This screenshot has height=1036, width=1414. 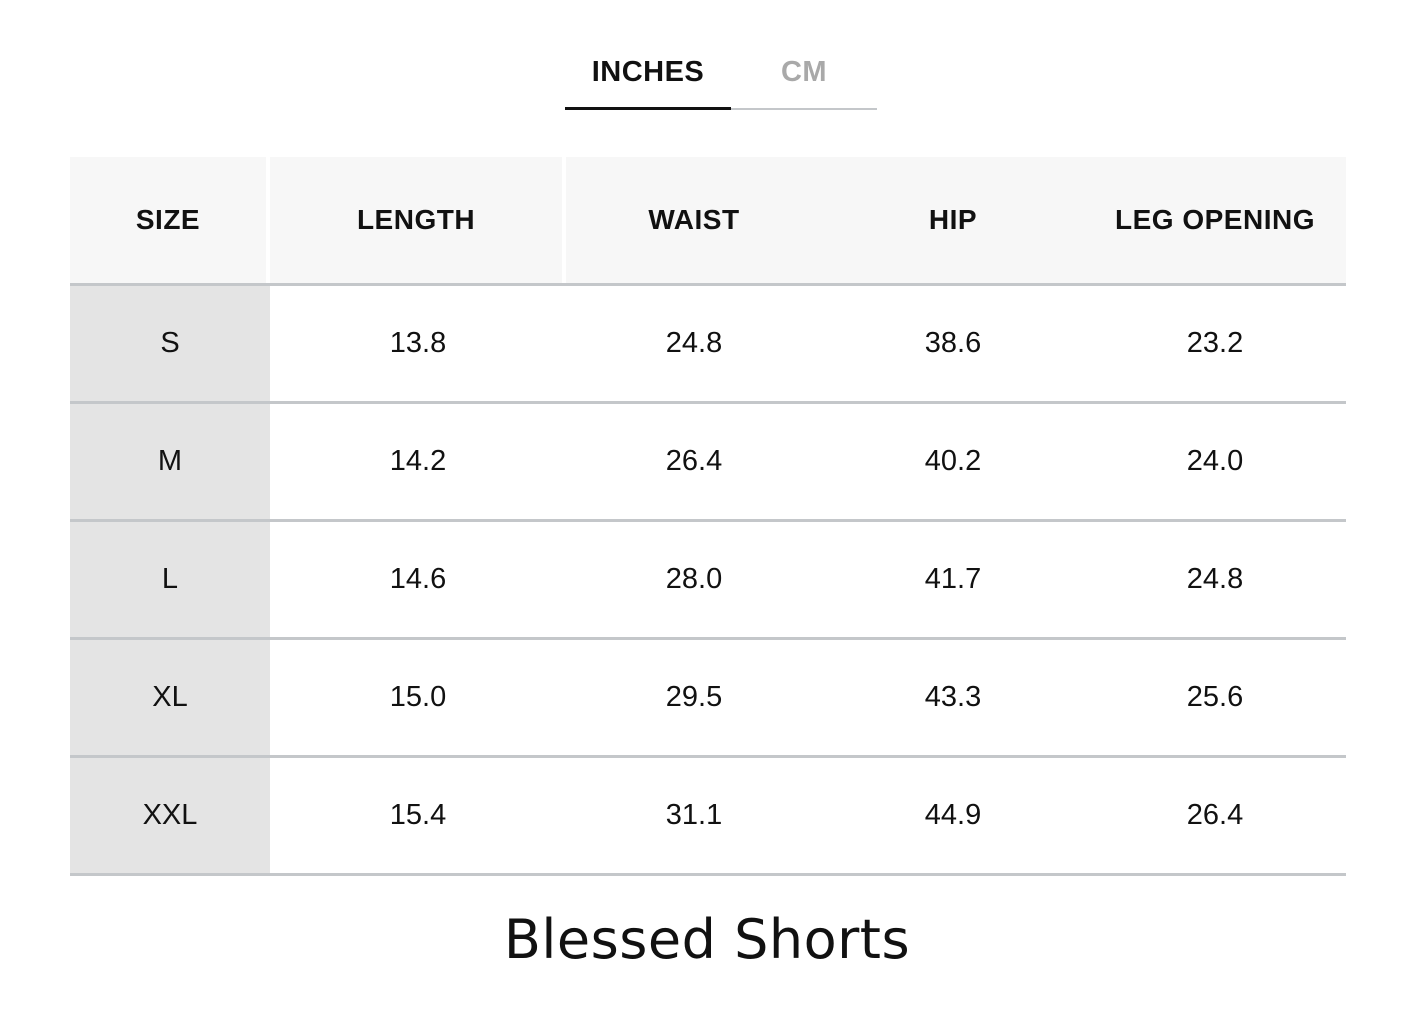 What do you see at coordinates (170, 579) in the screenshot?
I see `cell-size: L` at bounding box center [170, 579].